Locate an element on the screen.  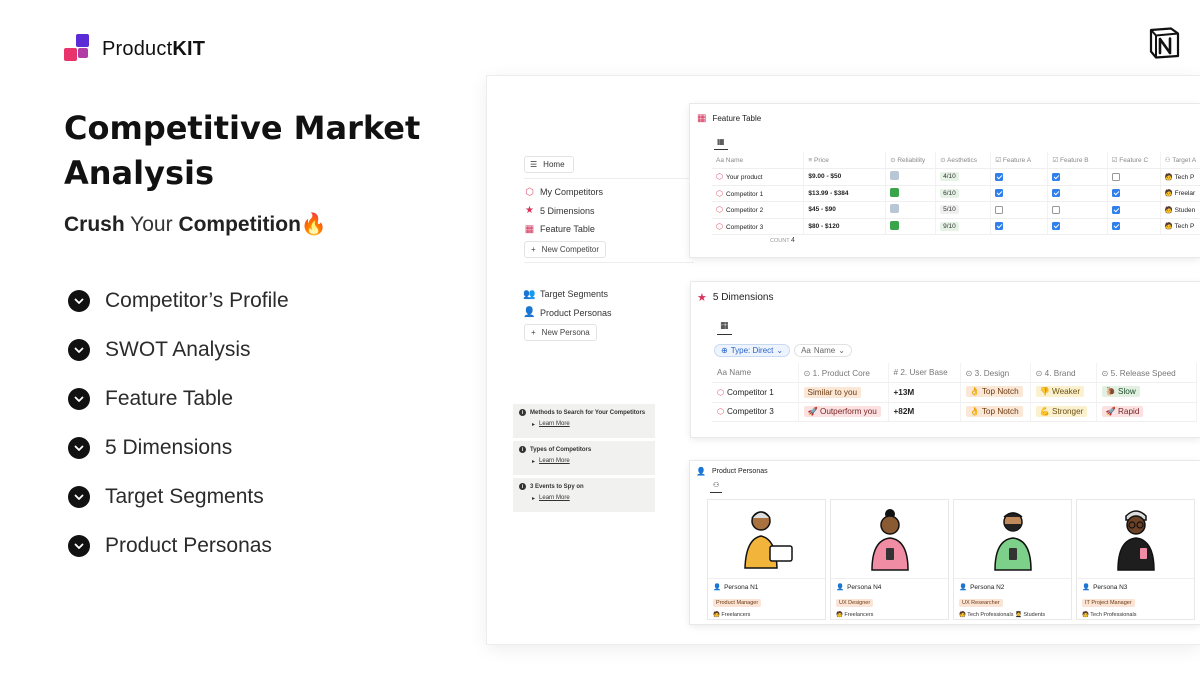
filter-name-chip: Aa Name ⌄ is located at coordinates (823, 350).